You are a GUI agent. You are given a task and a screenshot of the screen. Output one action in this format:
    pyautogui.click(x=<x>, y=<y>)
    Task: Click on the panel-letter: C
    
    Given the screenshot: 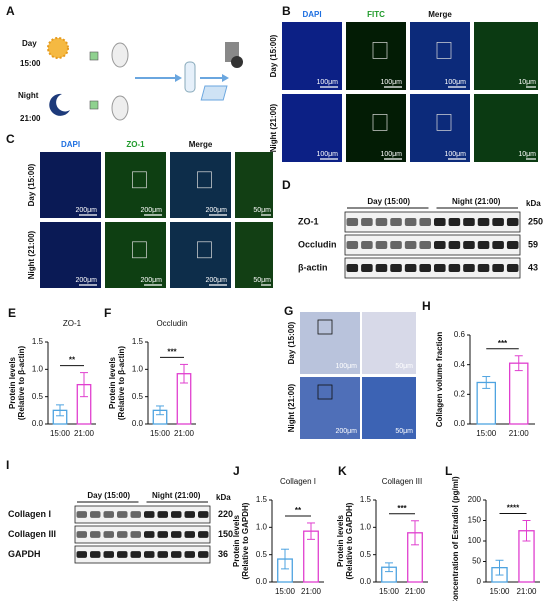 What is the action you would take?
    pyautogui.click(x=10, y=139)
    